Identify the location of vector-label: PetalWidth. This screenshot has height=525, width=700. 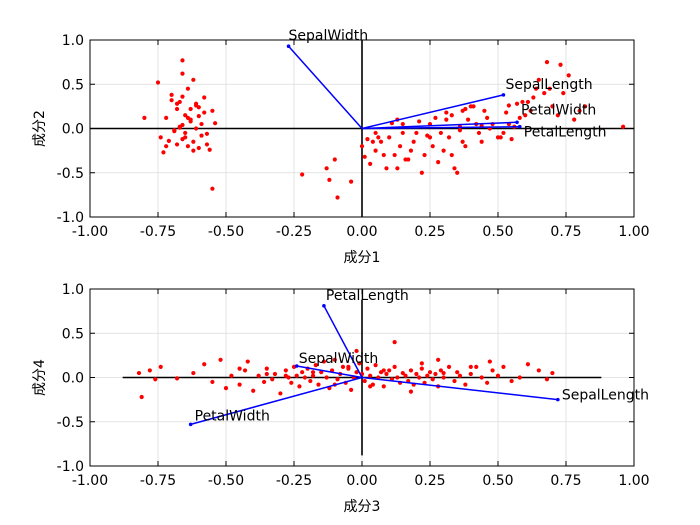
(558, 110).